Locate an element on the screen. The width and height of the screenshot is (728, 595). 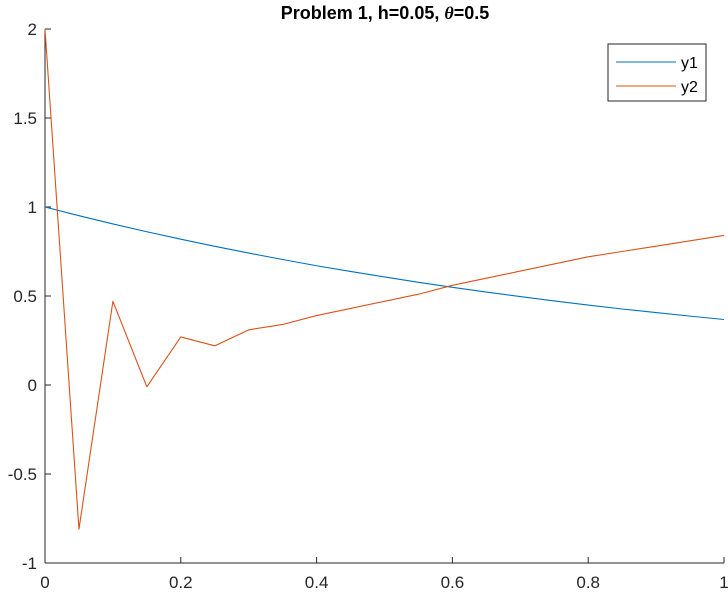
x-tick-label: 0.4 is located at coordinates (317, 582).